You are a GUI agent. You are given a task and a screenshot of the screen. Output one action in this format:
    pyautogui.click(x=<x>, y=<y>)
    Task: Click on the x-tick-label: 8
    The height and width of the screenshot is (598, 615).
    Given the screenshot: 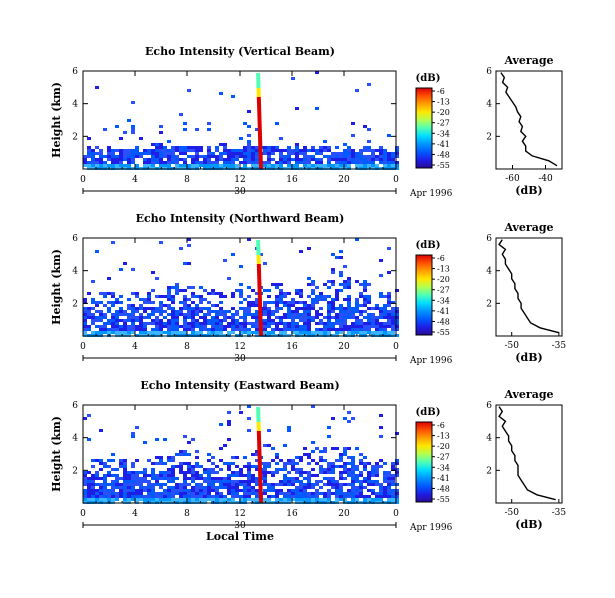 What is the action you would take?
    pyautogui.click(x=187, y=180)
    